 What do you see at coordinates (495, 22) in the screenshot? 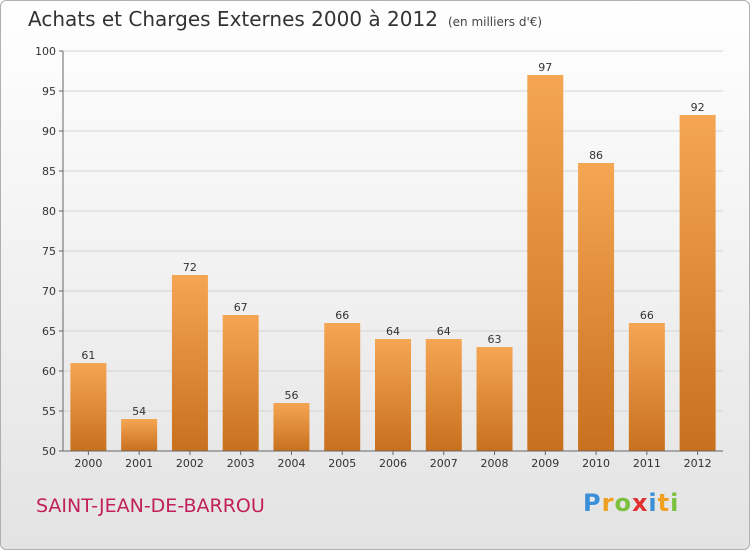
I see `chart-subtitle: (en milliers d'€)` at bounding box center [495, 22].